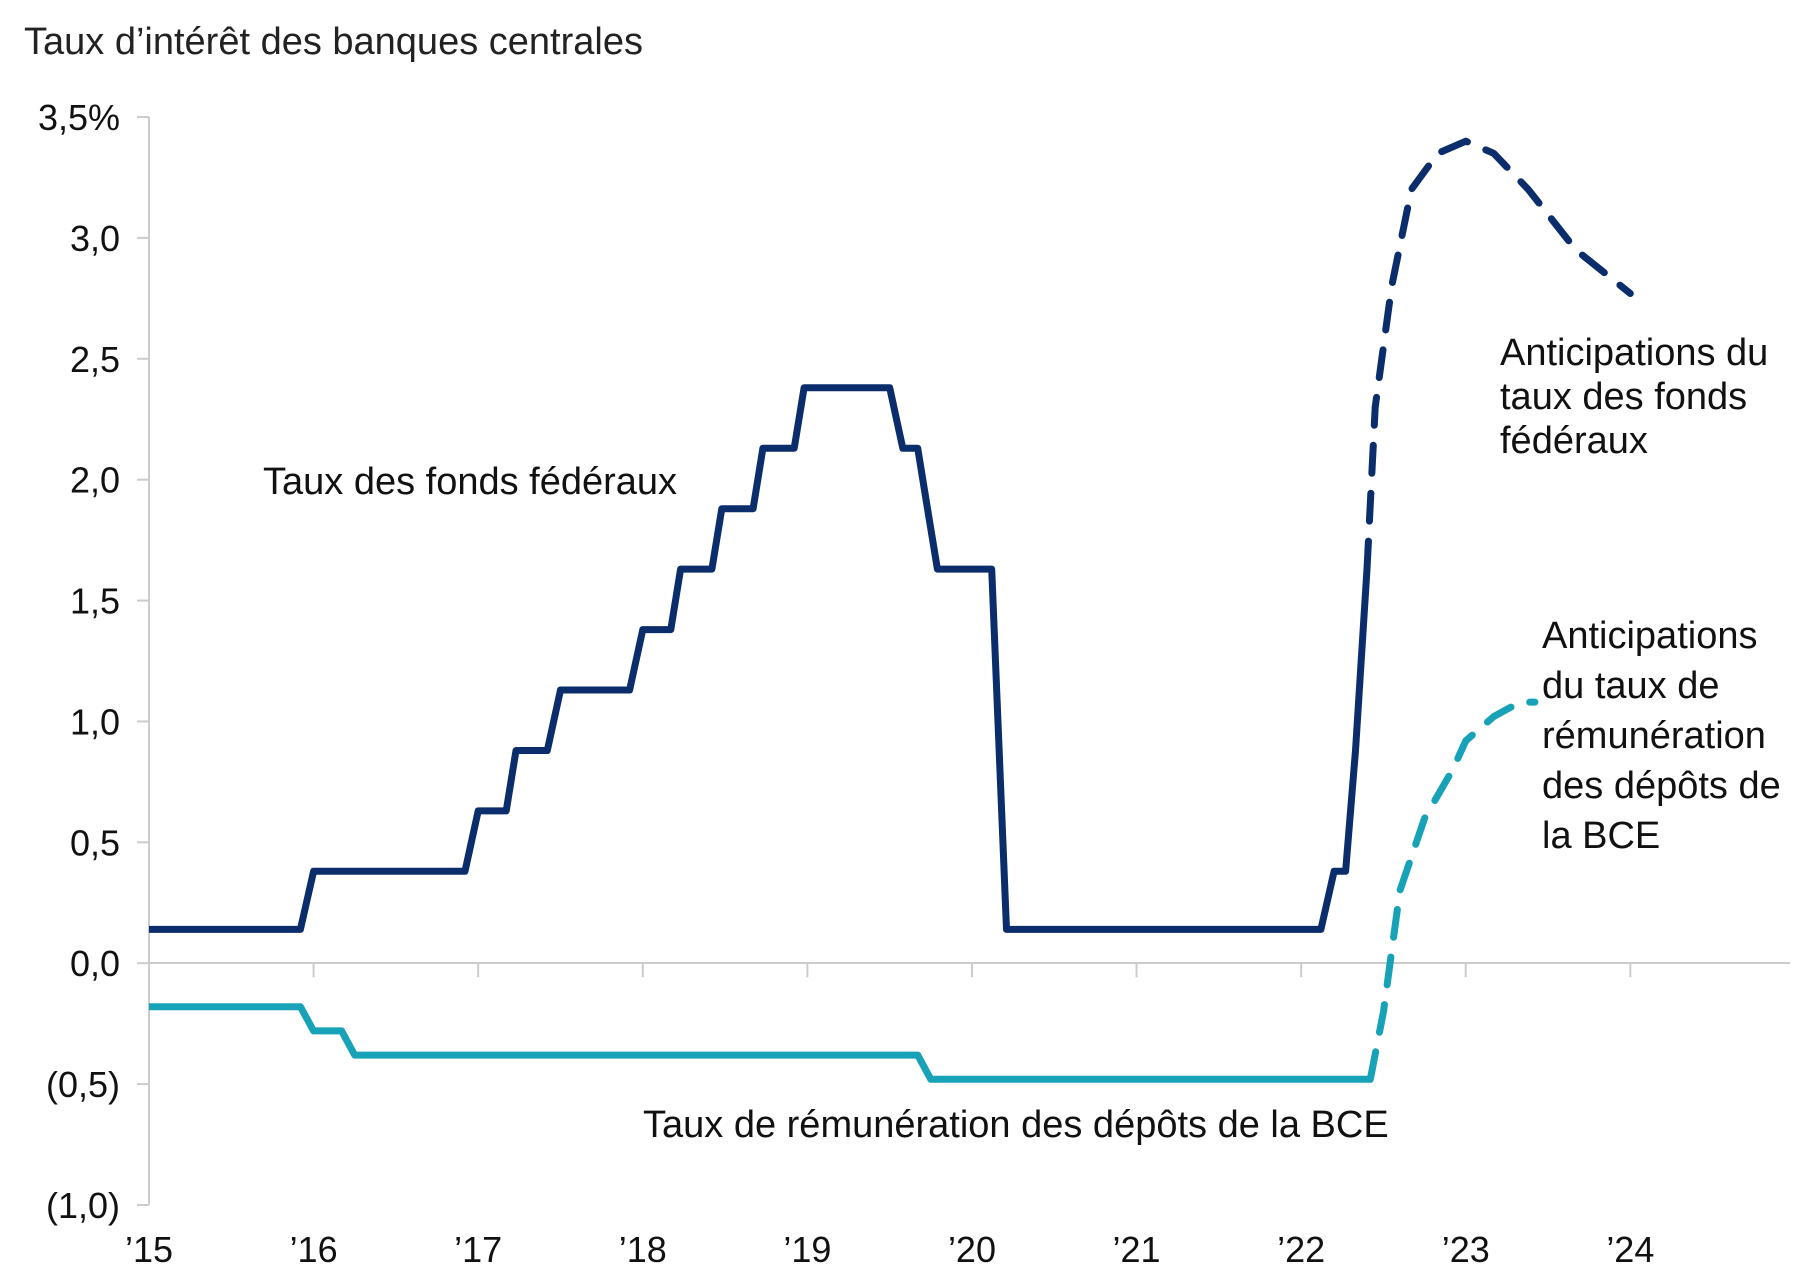  Describe the element at coordinates (1137, 1249) in the screenshot. I see `x-tick-label: ’21` at that location.